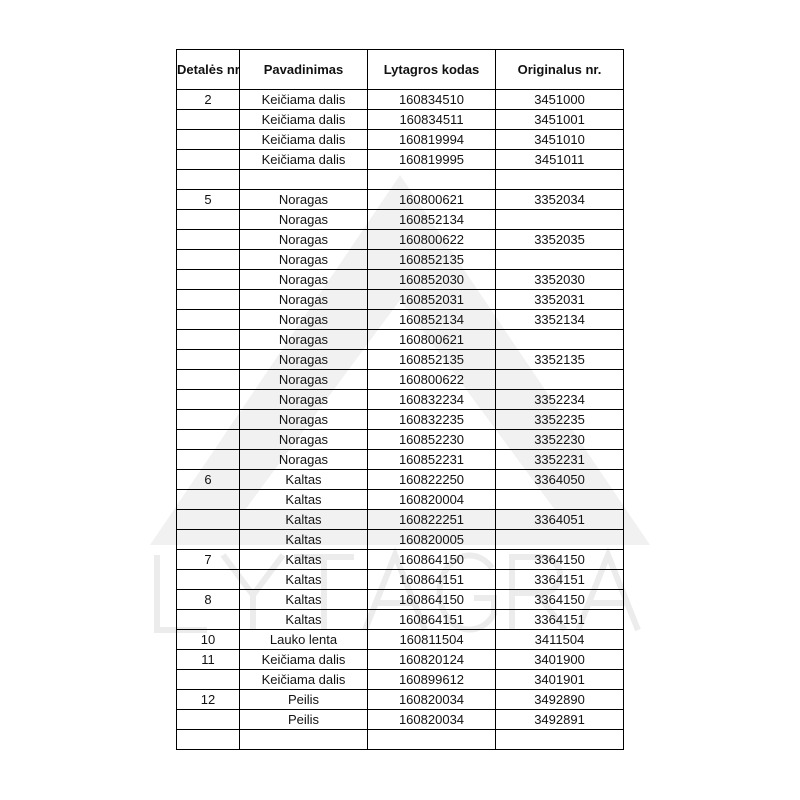 Image resolution: width=800 pixels, height=800 pixels. I want to click on table-row: Noragas 160852135 3352135, so click(400, 359).